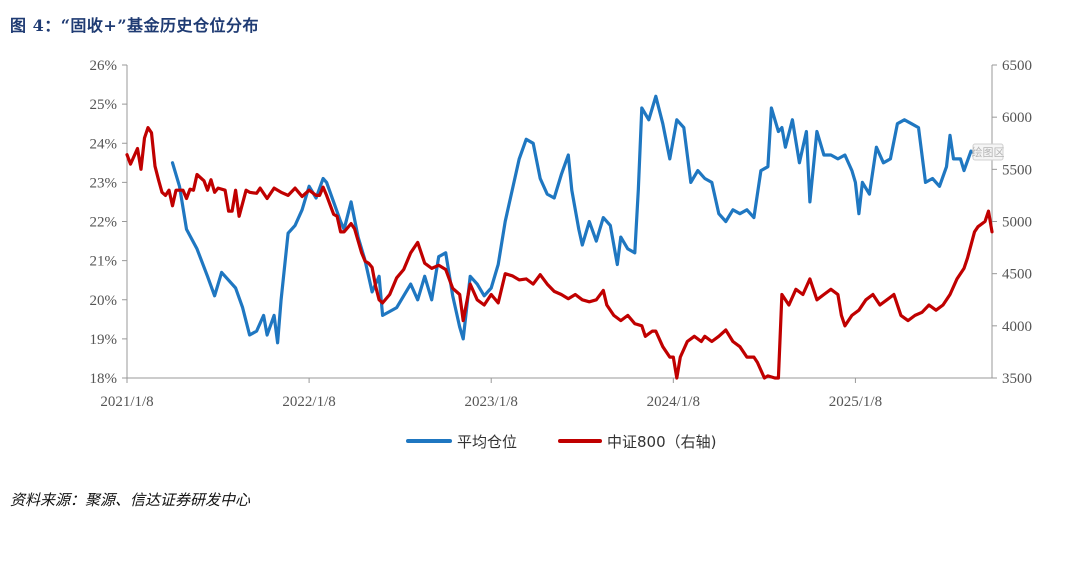 Image resolution: width=1080 pixels, height=577 pixels. What do you see at coordinates (104, 105) in the screenshot?
I see `left-tick-label: 25%` at bounding box center [104, 105].